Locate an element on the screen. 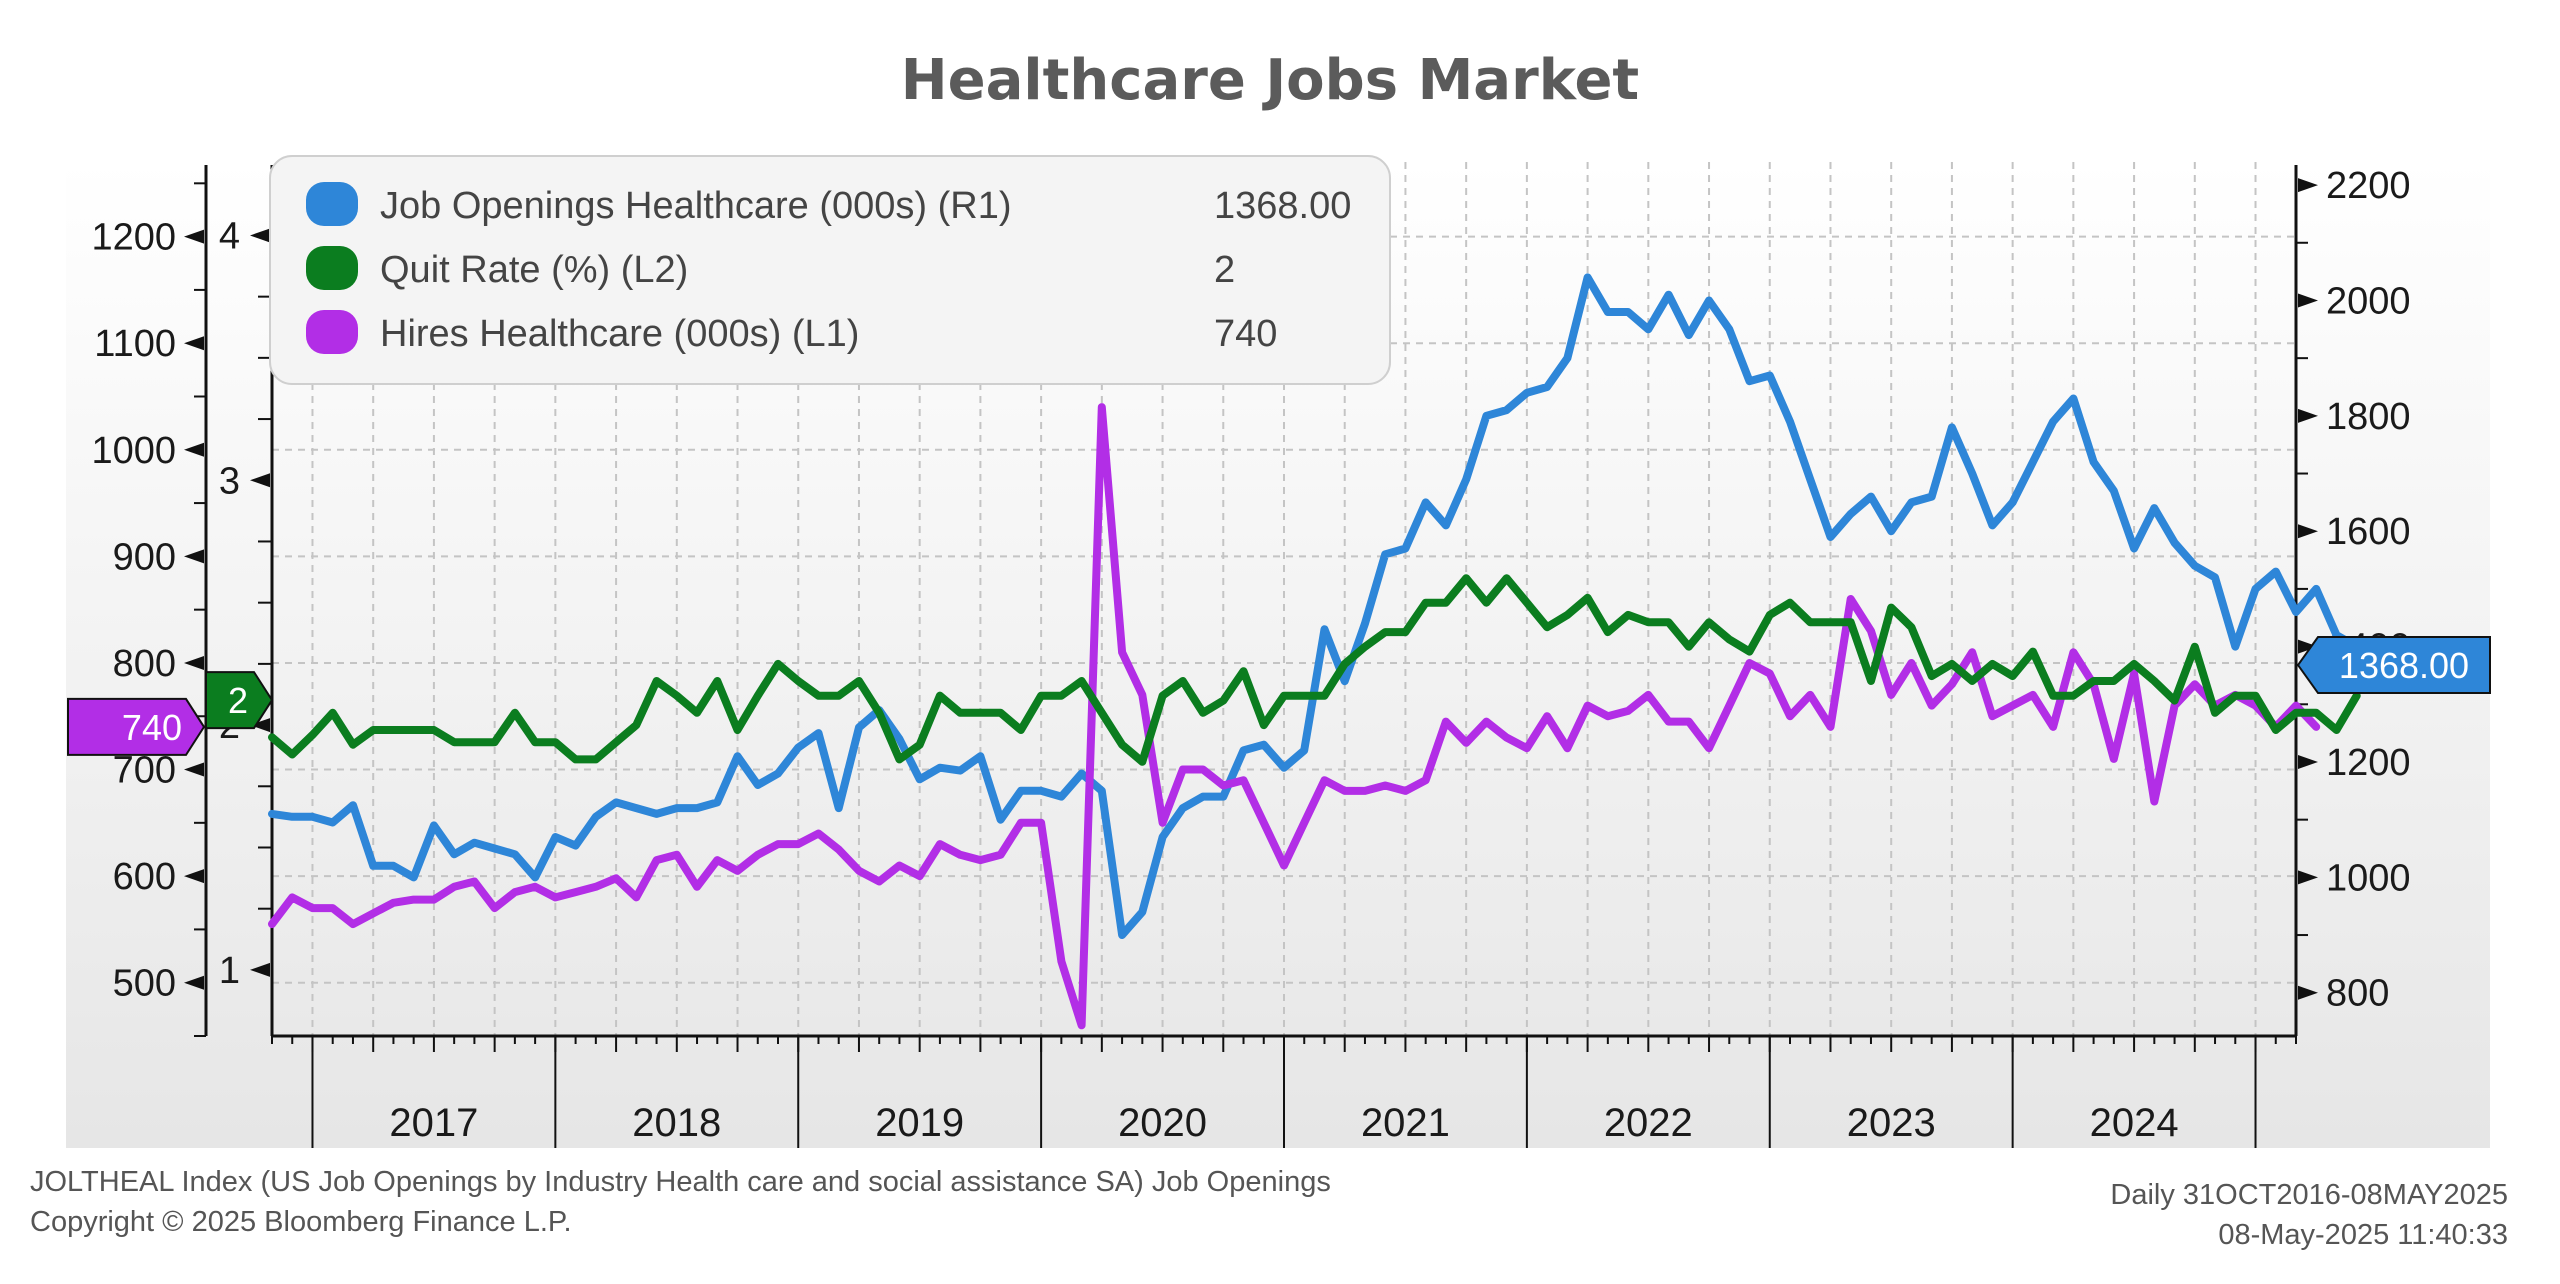 This screenshot has width=2560, height=1284. year-label: 2019 is located at coordinates (919, 1123).